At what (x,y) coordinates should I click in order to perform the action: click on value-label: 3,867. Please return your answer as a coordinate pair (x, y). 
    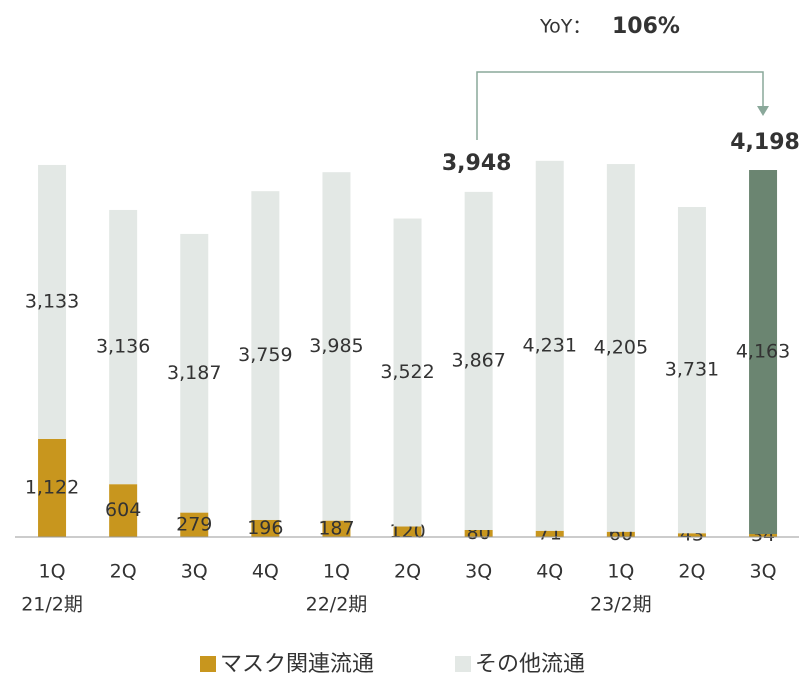
    Looking at the image, I should click on (478, 360).